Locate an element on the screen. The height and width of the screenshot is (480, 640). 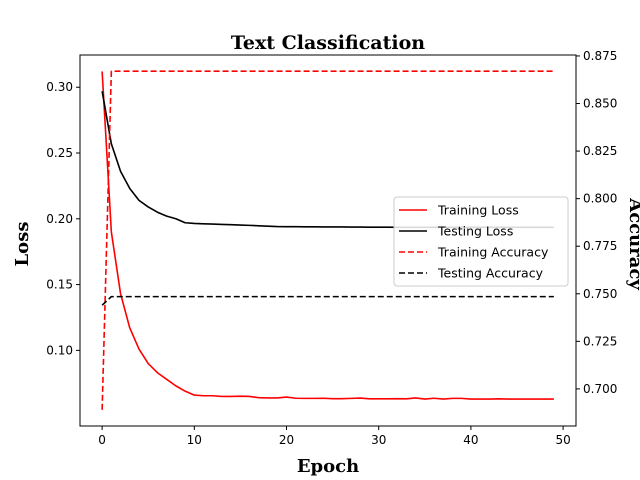
left-y-axis-ticks: 0.10 0.15 0.20 0.25 0.30 is located at coordinates (63, 218).